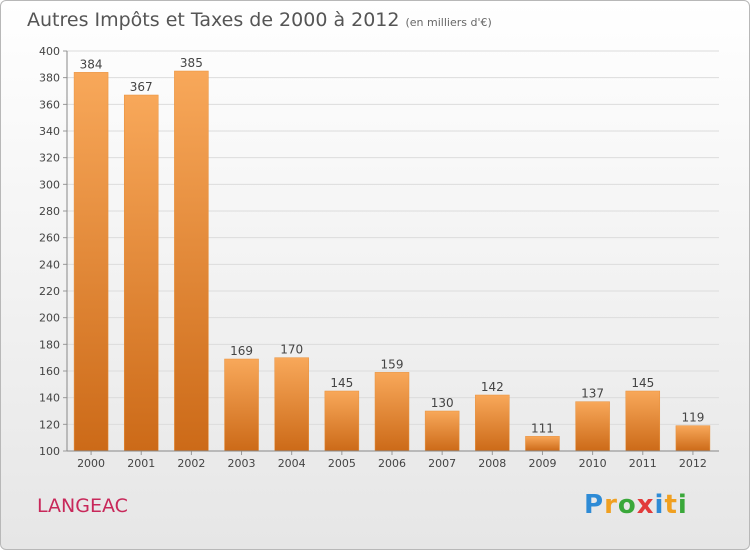 This screenshot has width=750, height=550. I want to click on y-tick-label: 340, so click(49, 131).